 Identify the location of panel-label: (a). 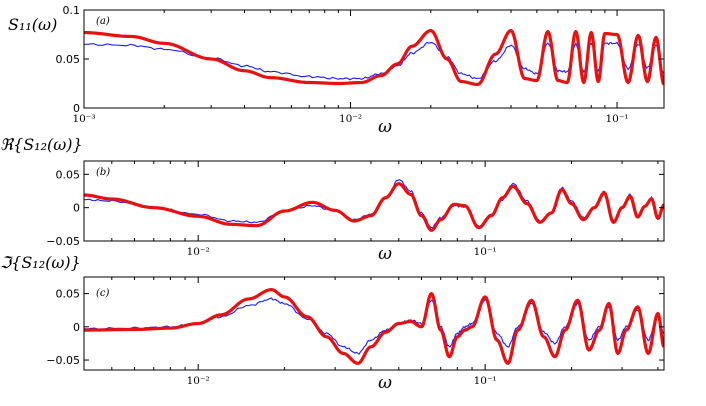
(103, 21).